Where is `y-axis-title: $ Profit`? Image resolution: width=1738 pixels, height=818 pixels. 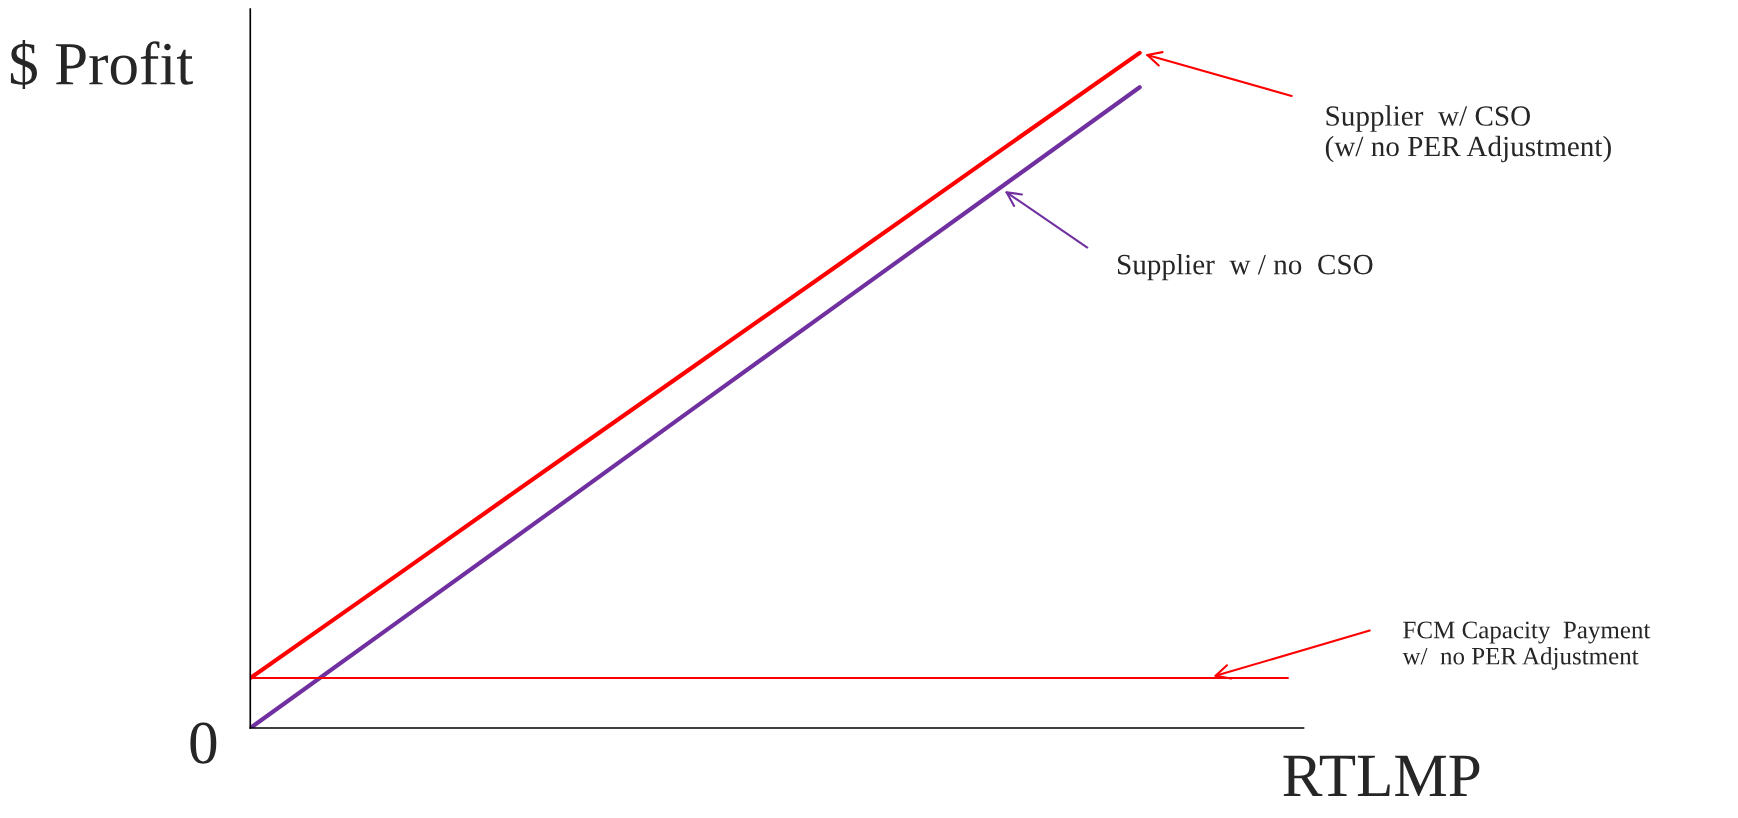 y-axis-title: $ Profit is located at coordinates (101, 64).